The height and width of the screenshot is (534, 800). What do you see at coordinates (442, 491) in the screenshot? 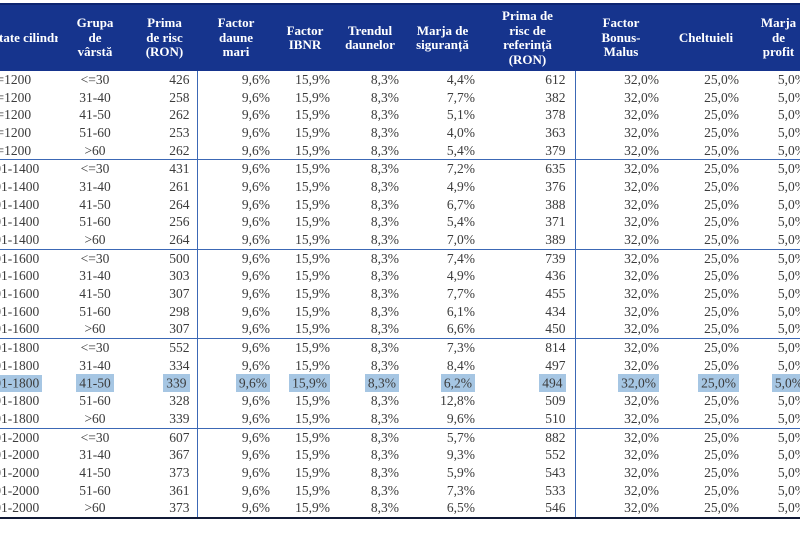
I see `cell-safety-margin: 7,3%` at bounding box center [442, 491].